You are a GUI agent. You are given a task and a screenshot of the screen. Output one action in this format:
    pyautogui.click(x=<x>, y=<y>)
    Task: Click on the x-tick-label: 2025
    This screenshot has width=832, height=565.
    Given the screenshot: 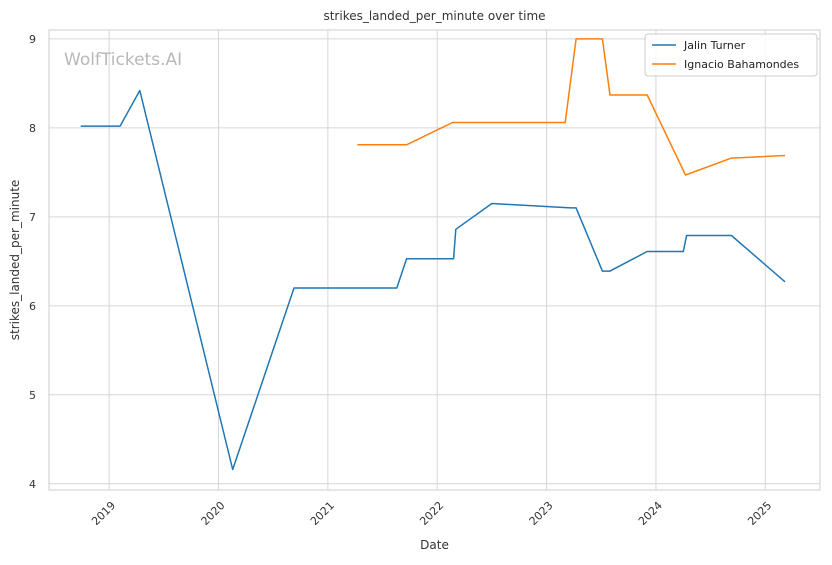 What is the action you would take?
    pyautogui.click(x=759, y=513)
    